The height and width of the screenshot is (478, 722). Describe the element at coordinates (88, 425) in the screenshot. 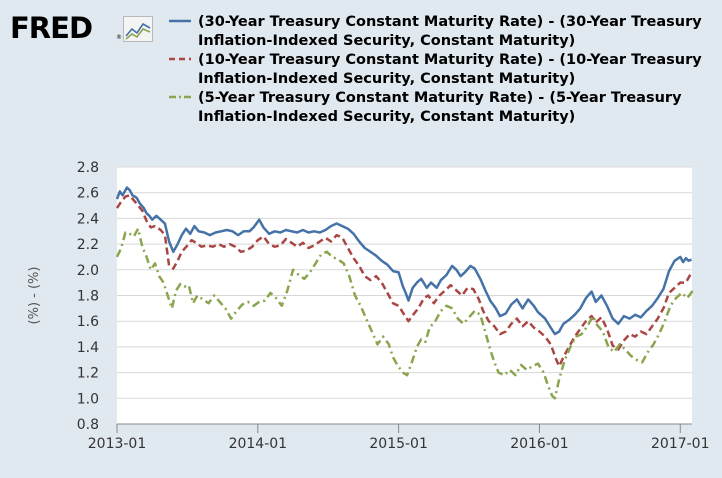

I see `y-tick-label: 0.8` at that location.